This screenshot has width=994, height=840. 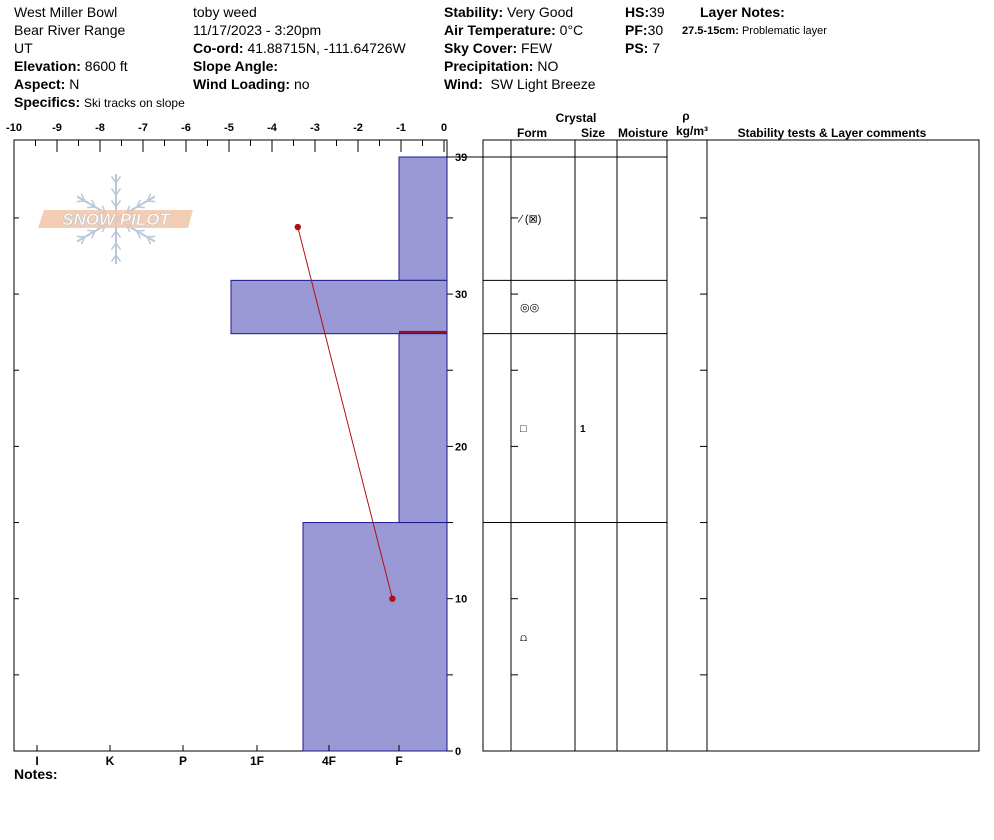 What do you see at coordinates (520, 84) in the screenshot?
I see `wind: Wind: SW Light Breeze` at bounding box center [520, 84].